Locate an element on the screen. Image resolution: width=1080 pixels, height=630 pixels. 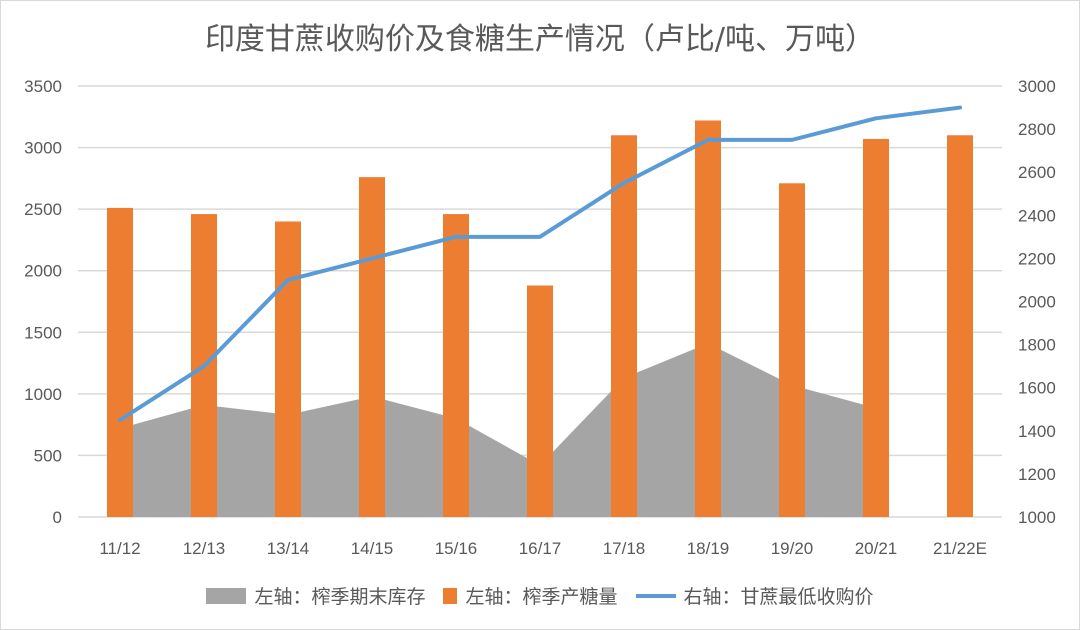
right-tick-label: 1400 is located at coordinates (1037, 431).